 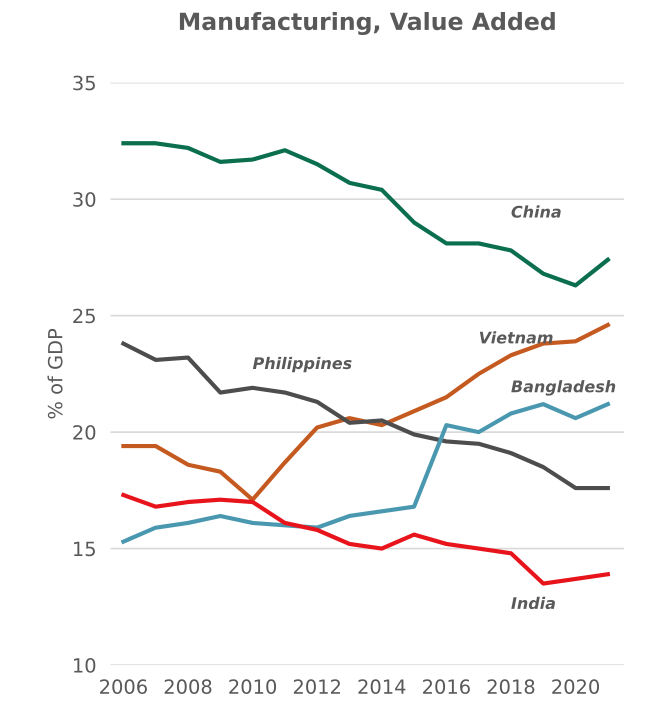 What do you see at coordinates (123, 686) in the screenshot?
I see `x-tick-label: 2006` at bounding box center [123, 686].